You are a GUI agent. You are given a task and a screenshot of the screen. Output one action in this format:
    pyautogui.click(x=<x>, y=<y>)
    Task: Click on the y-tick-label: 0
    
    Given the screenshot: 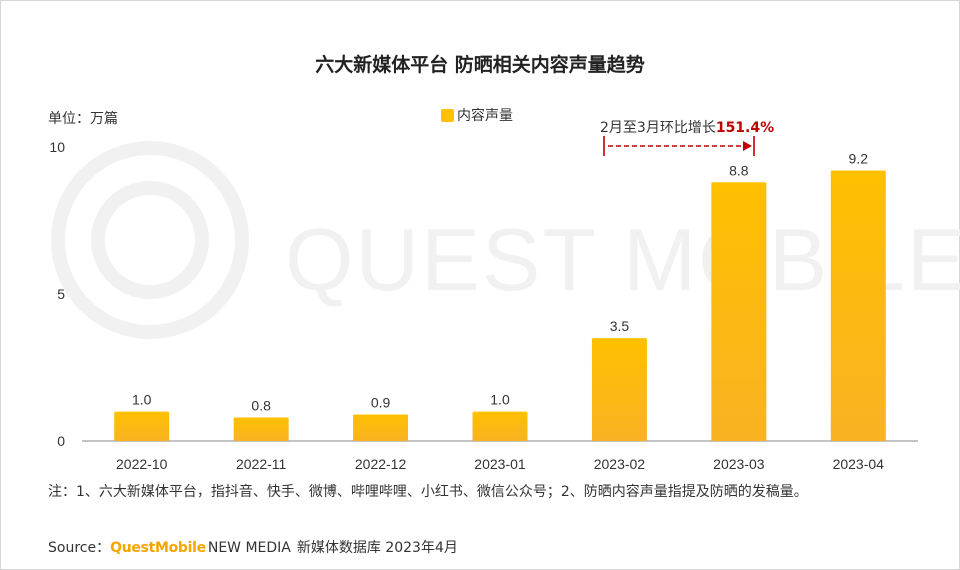 What is the action you would take?
    pyautogui.click(x=61, y=441)
    